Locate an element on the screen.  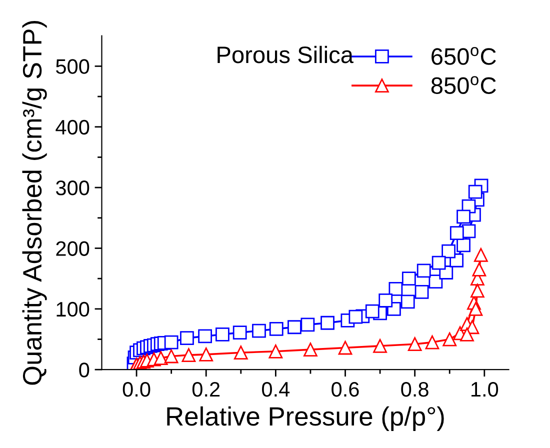
y-tick-label: 500 is located at coordinates (73, 66).